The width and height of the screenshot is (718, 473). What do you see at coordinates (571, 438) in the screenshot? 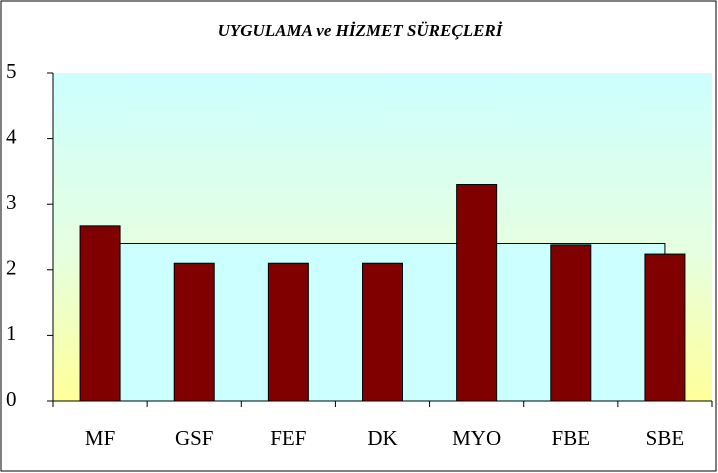
I see `x-tick-label: FBE` at bounding box center [571, 438].